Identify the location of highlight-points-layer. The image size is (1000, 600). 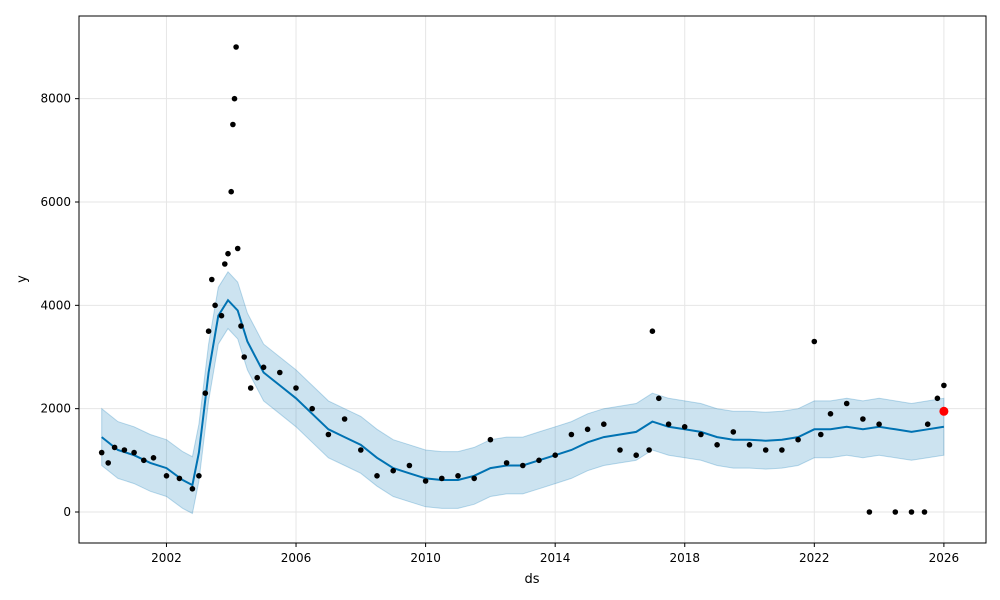
(944, 411).